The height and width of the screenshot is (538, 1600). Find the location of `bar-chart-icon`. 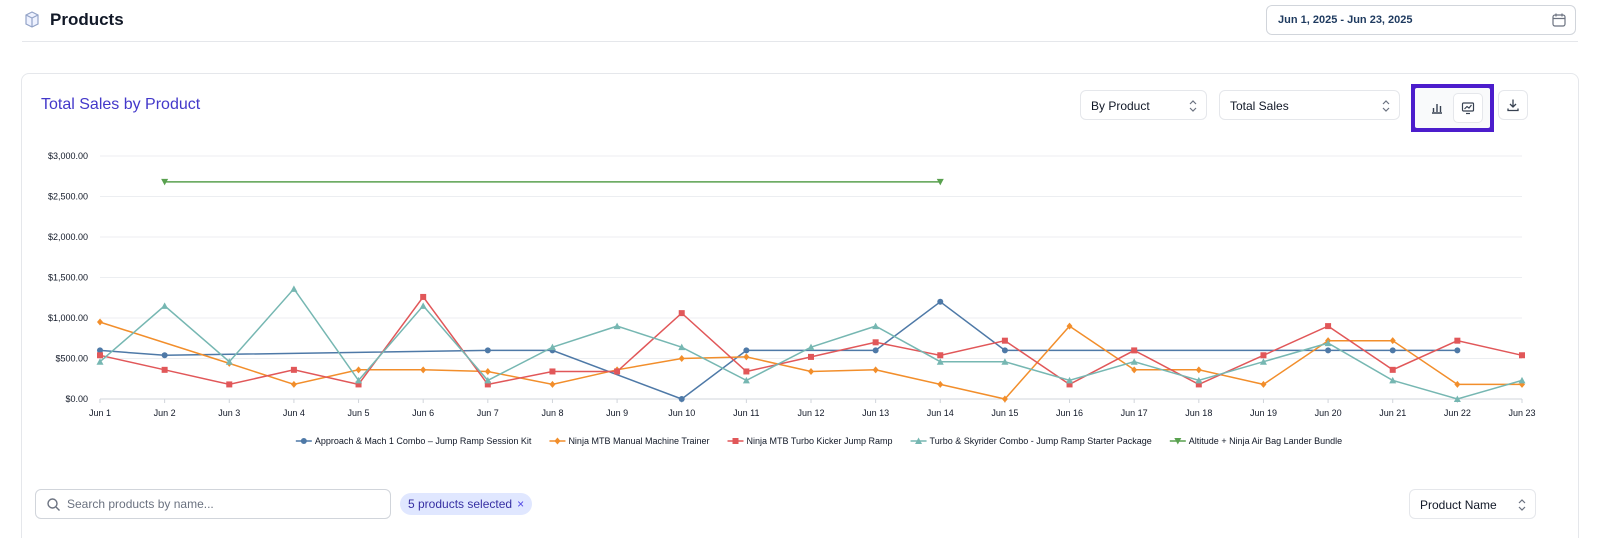

bar-chart-icon is located at coordinates (1437, 109).